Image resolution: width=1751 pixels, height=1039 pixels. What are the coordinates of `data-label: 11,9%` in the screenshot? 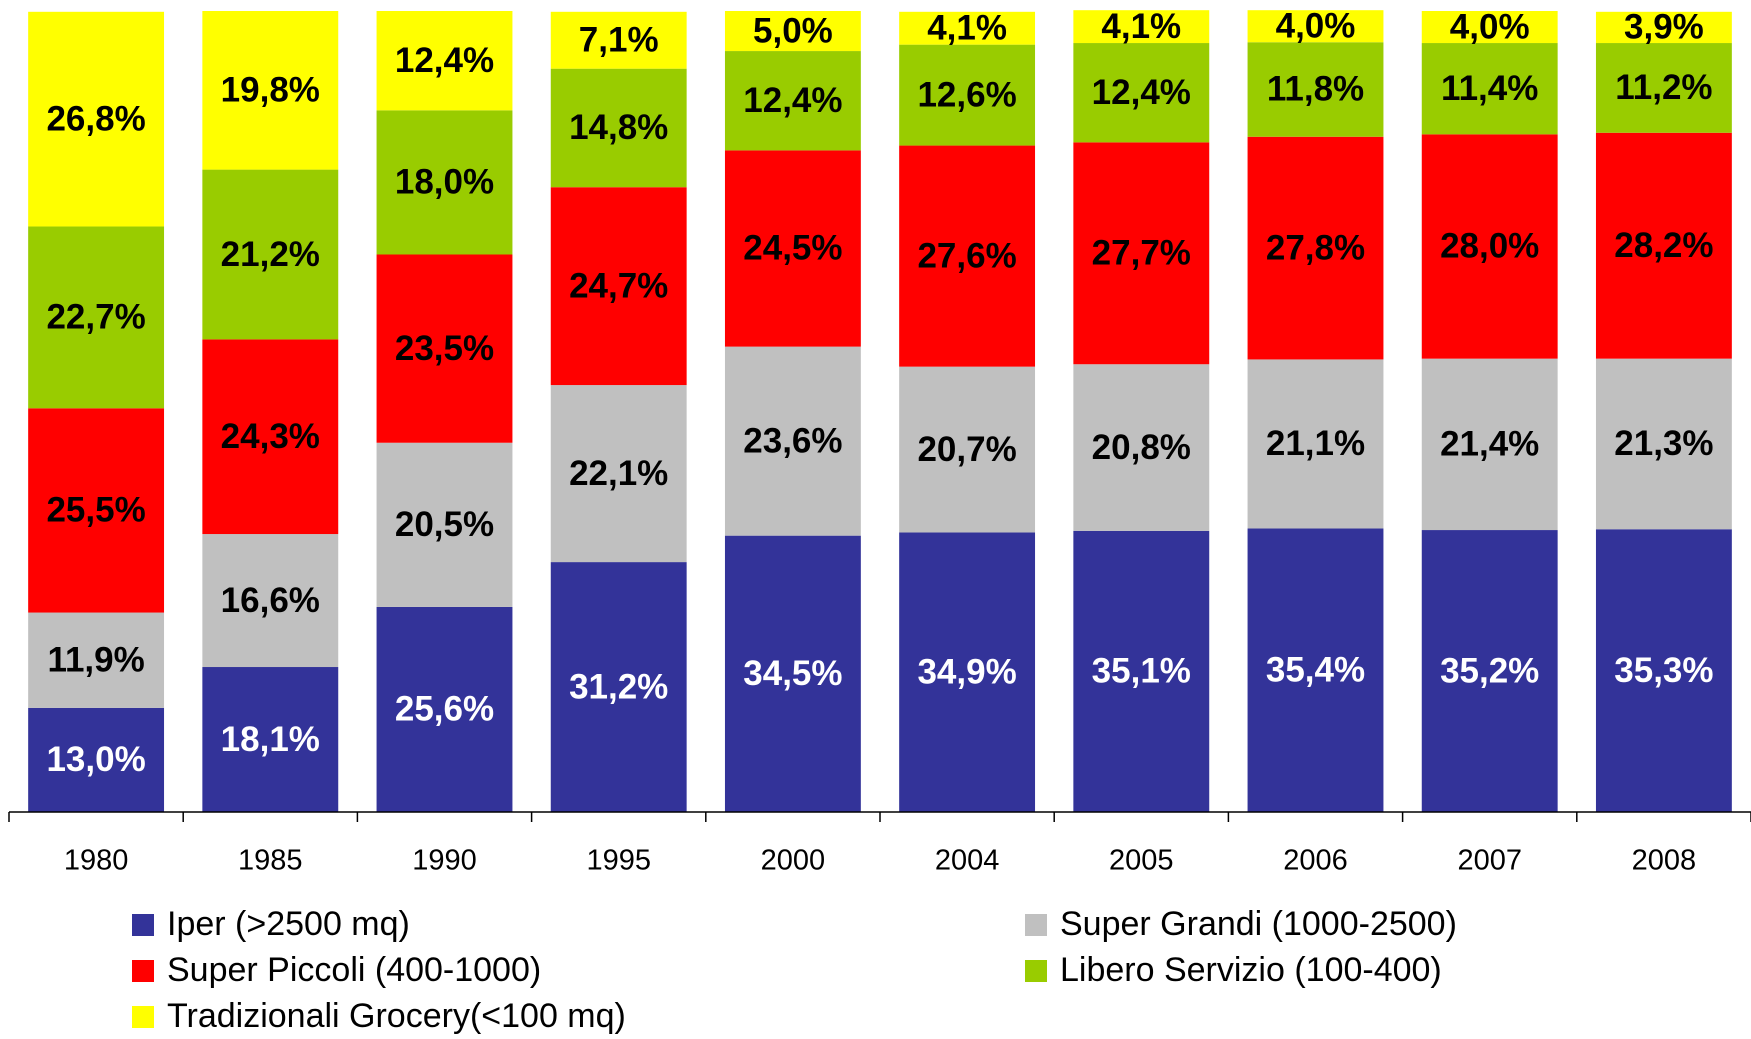 It's located at (95, 659).